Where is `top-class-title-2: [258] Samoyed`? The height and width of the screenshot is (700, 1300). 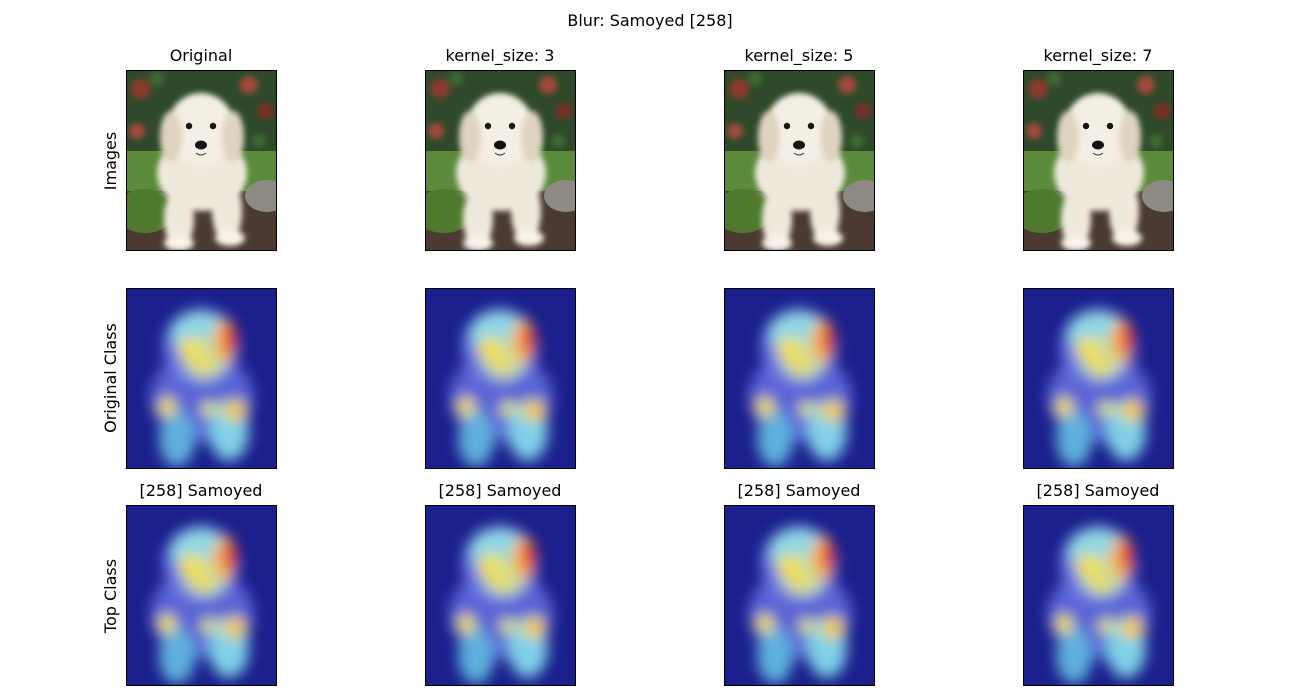 top-class-title-2: [258] Samoyed is located at coordinates (500, 490).